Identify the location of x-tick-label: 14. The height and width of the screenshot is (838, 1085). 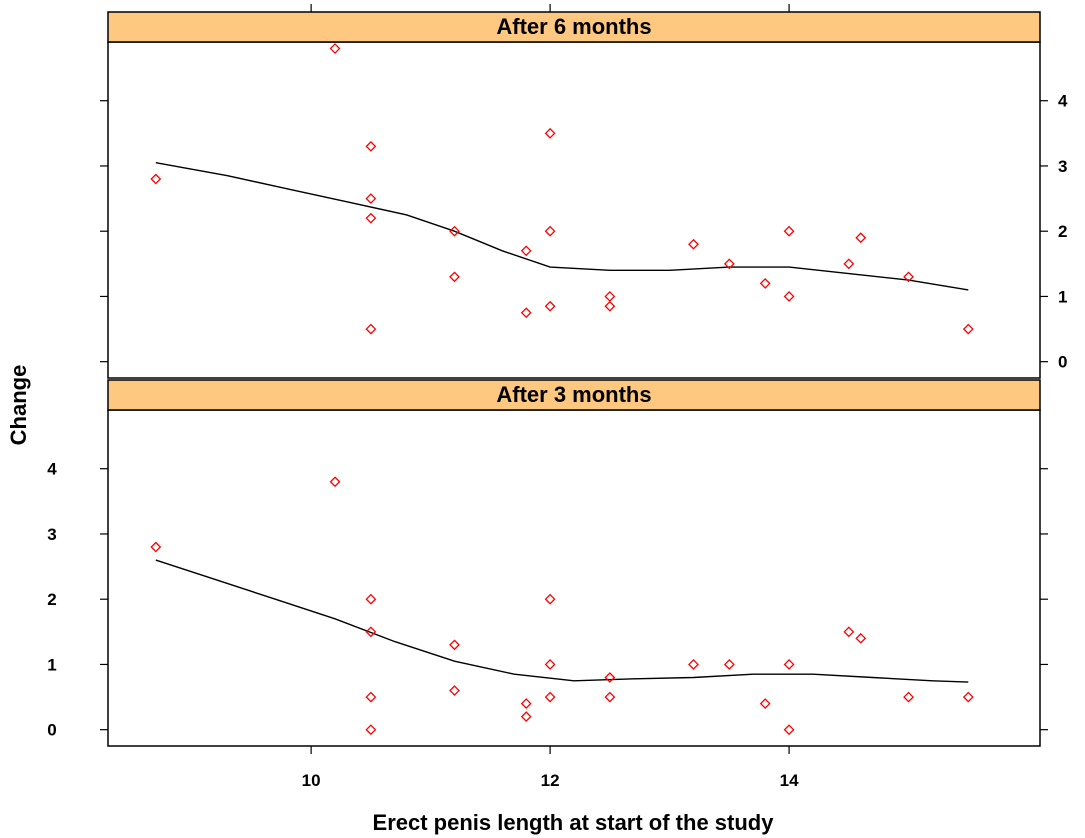
(789, 780).